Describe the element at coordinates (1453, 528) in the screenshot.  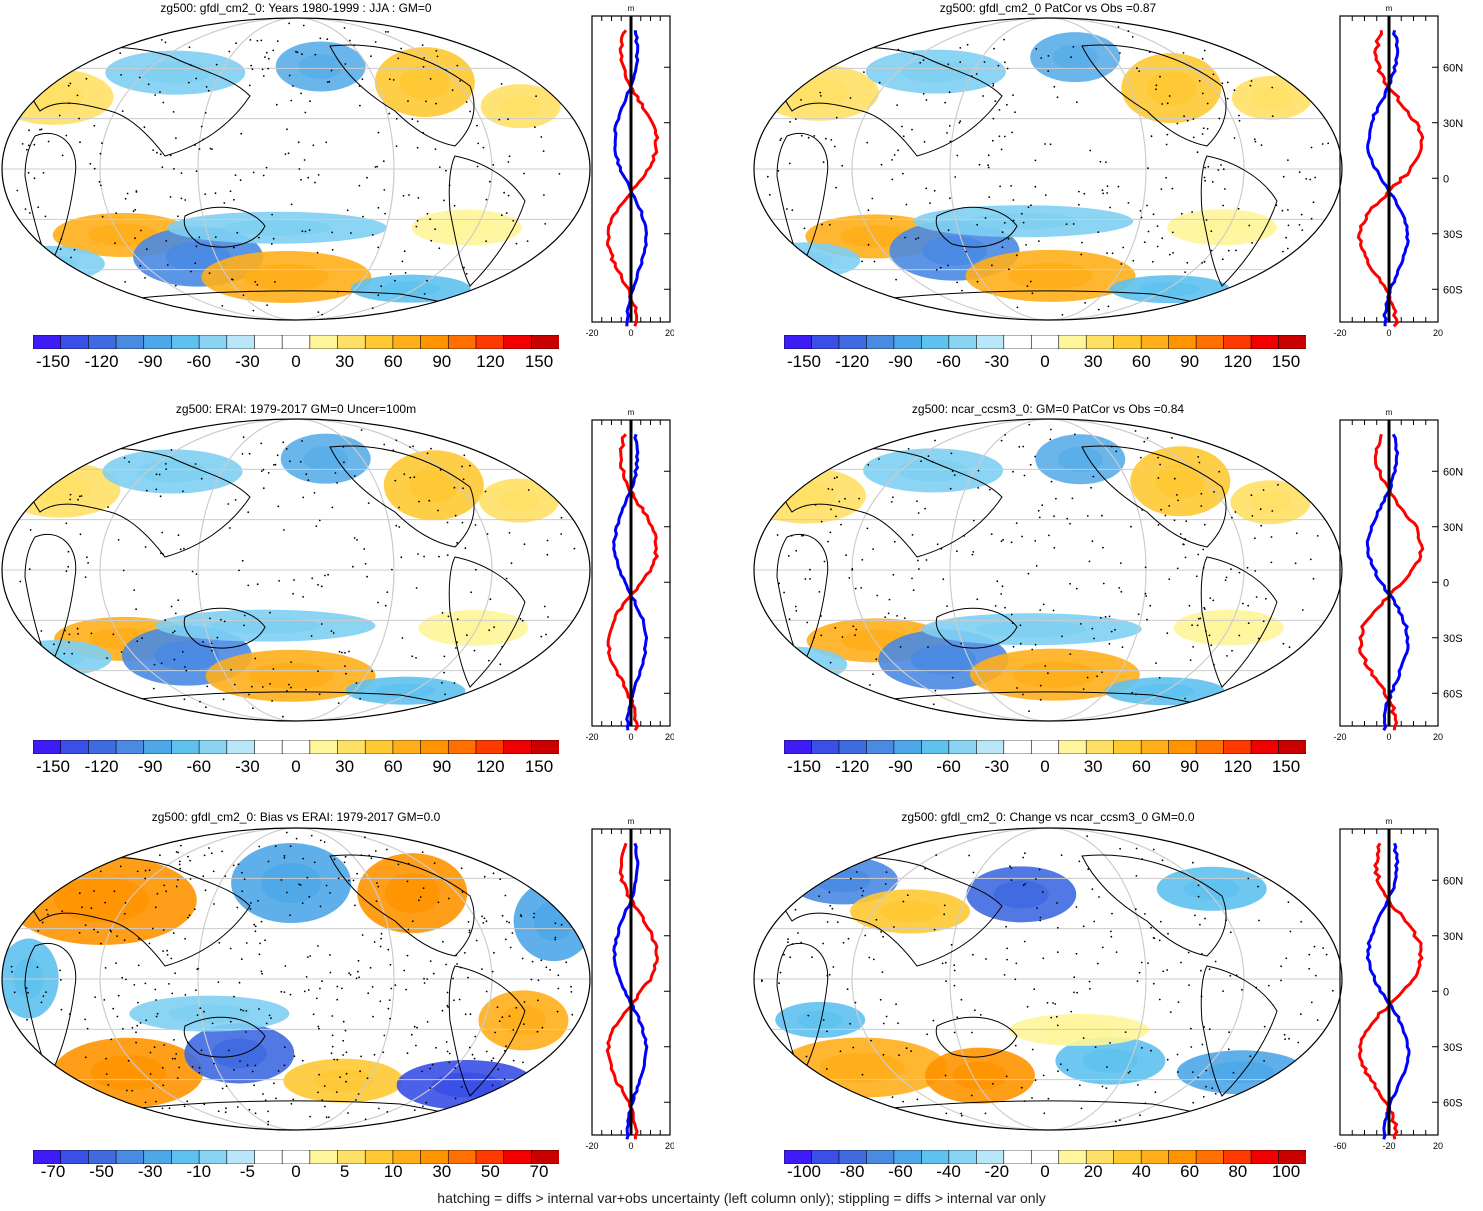
I see `profile-y-tick-label: 30N` at that location.